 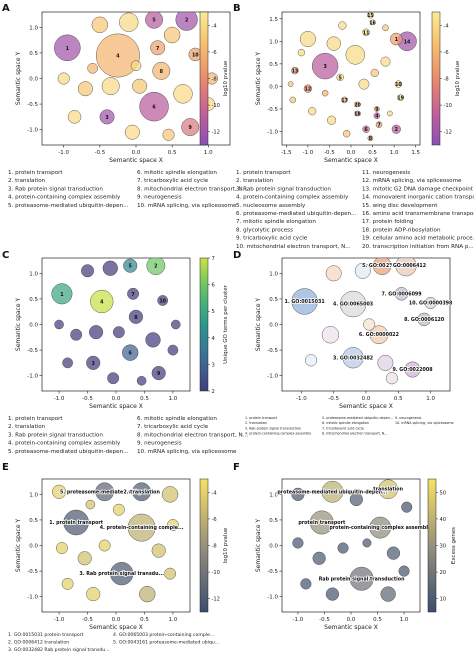 I want to click on colorbar-label: log10 pvalue, so click(x=226, y=545).